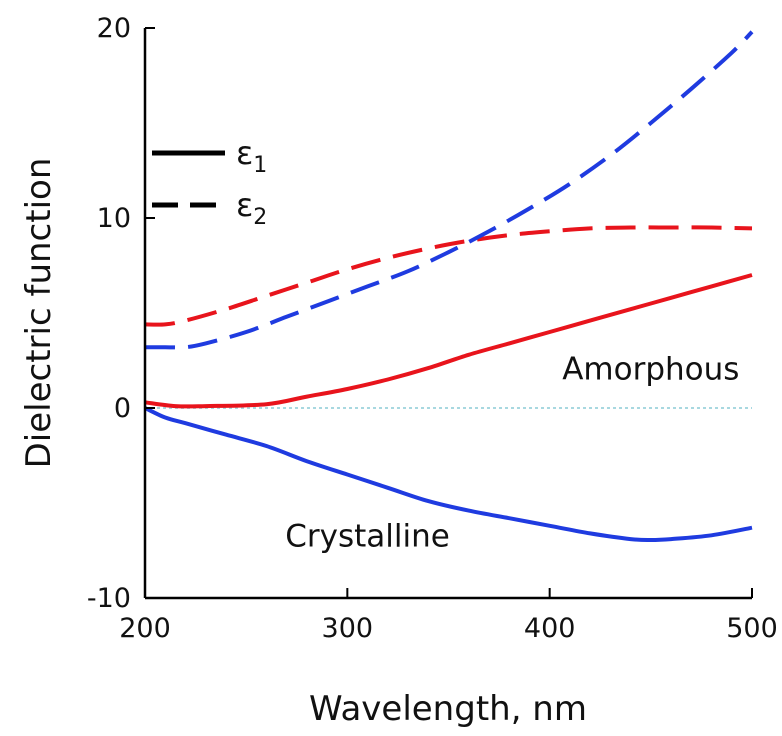  Describe the element at coordinates (251, 208) in the screenshot. I see `legend-label-eps2: ε2` at that location.